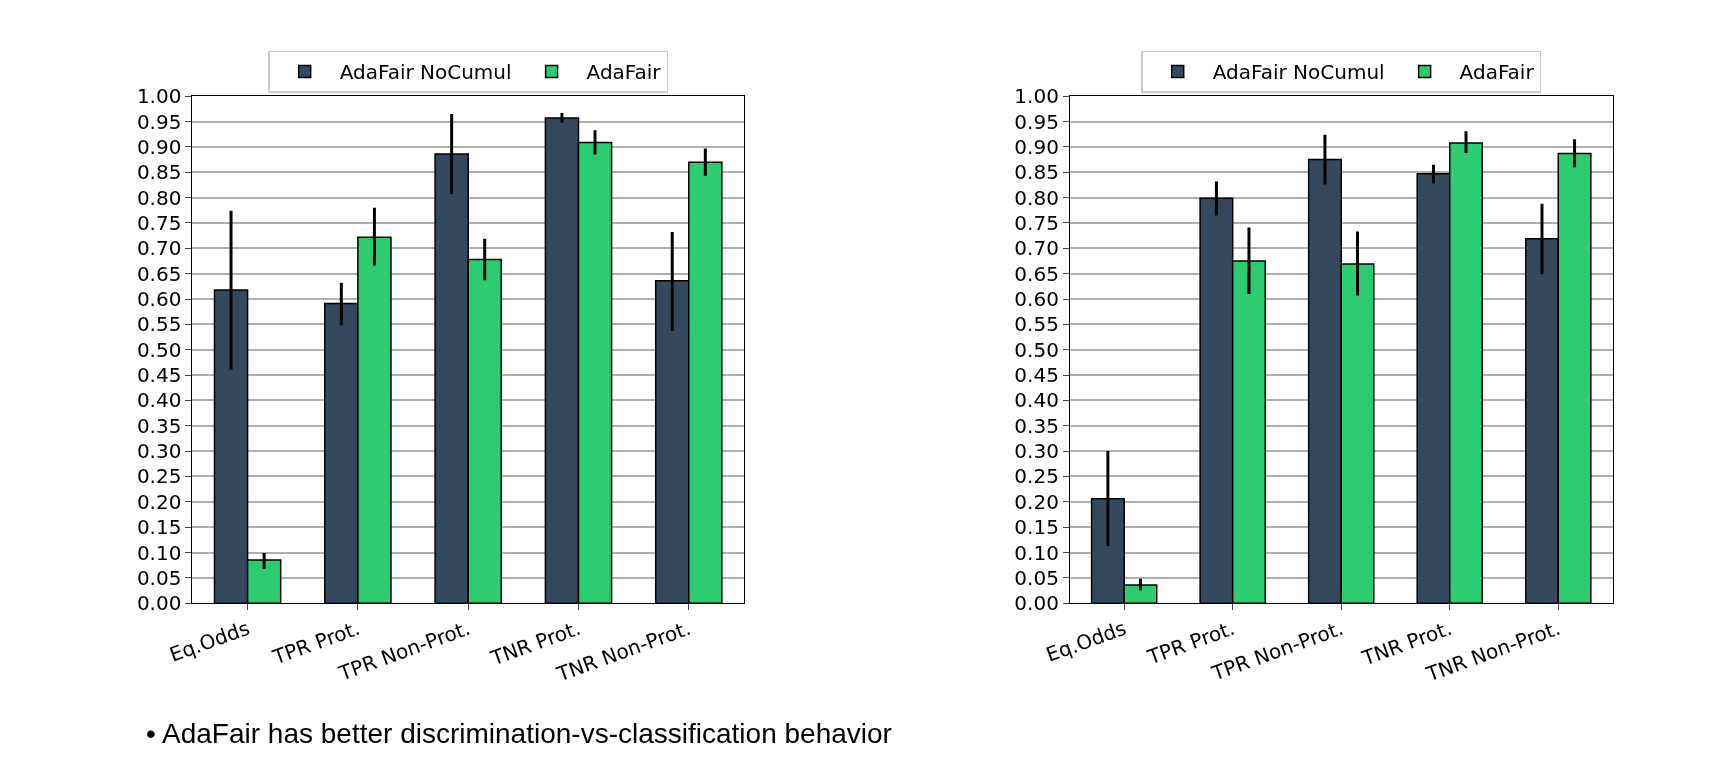 The height and width of the screenshot is (763, 1712). What do you see at coordinates (519, 733) in the screenshot?
I see `text: • AdaFair has better discrimination-vs-classification behavior` at bounding box center [519, 733].